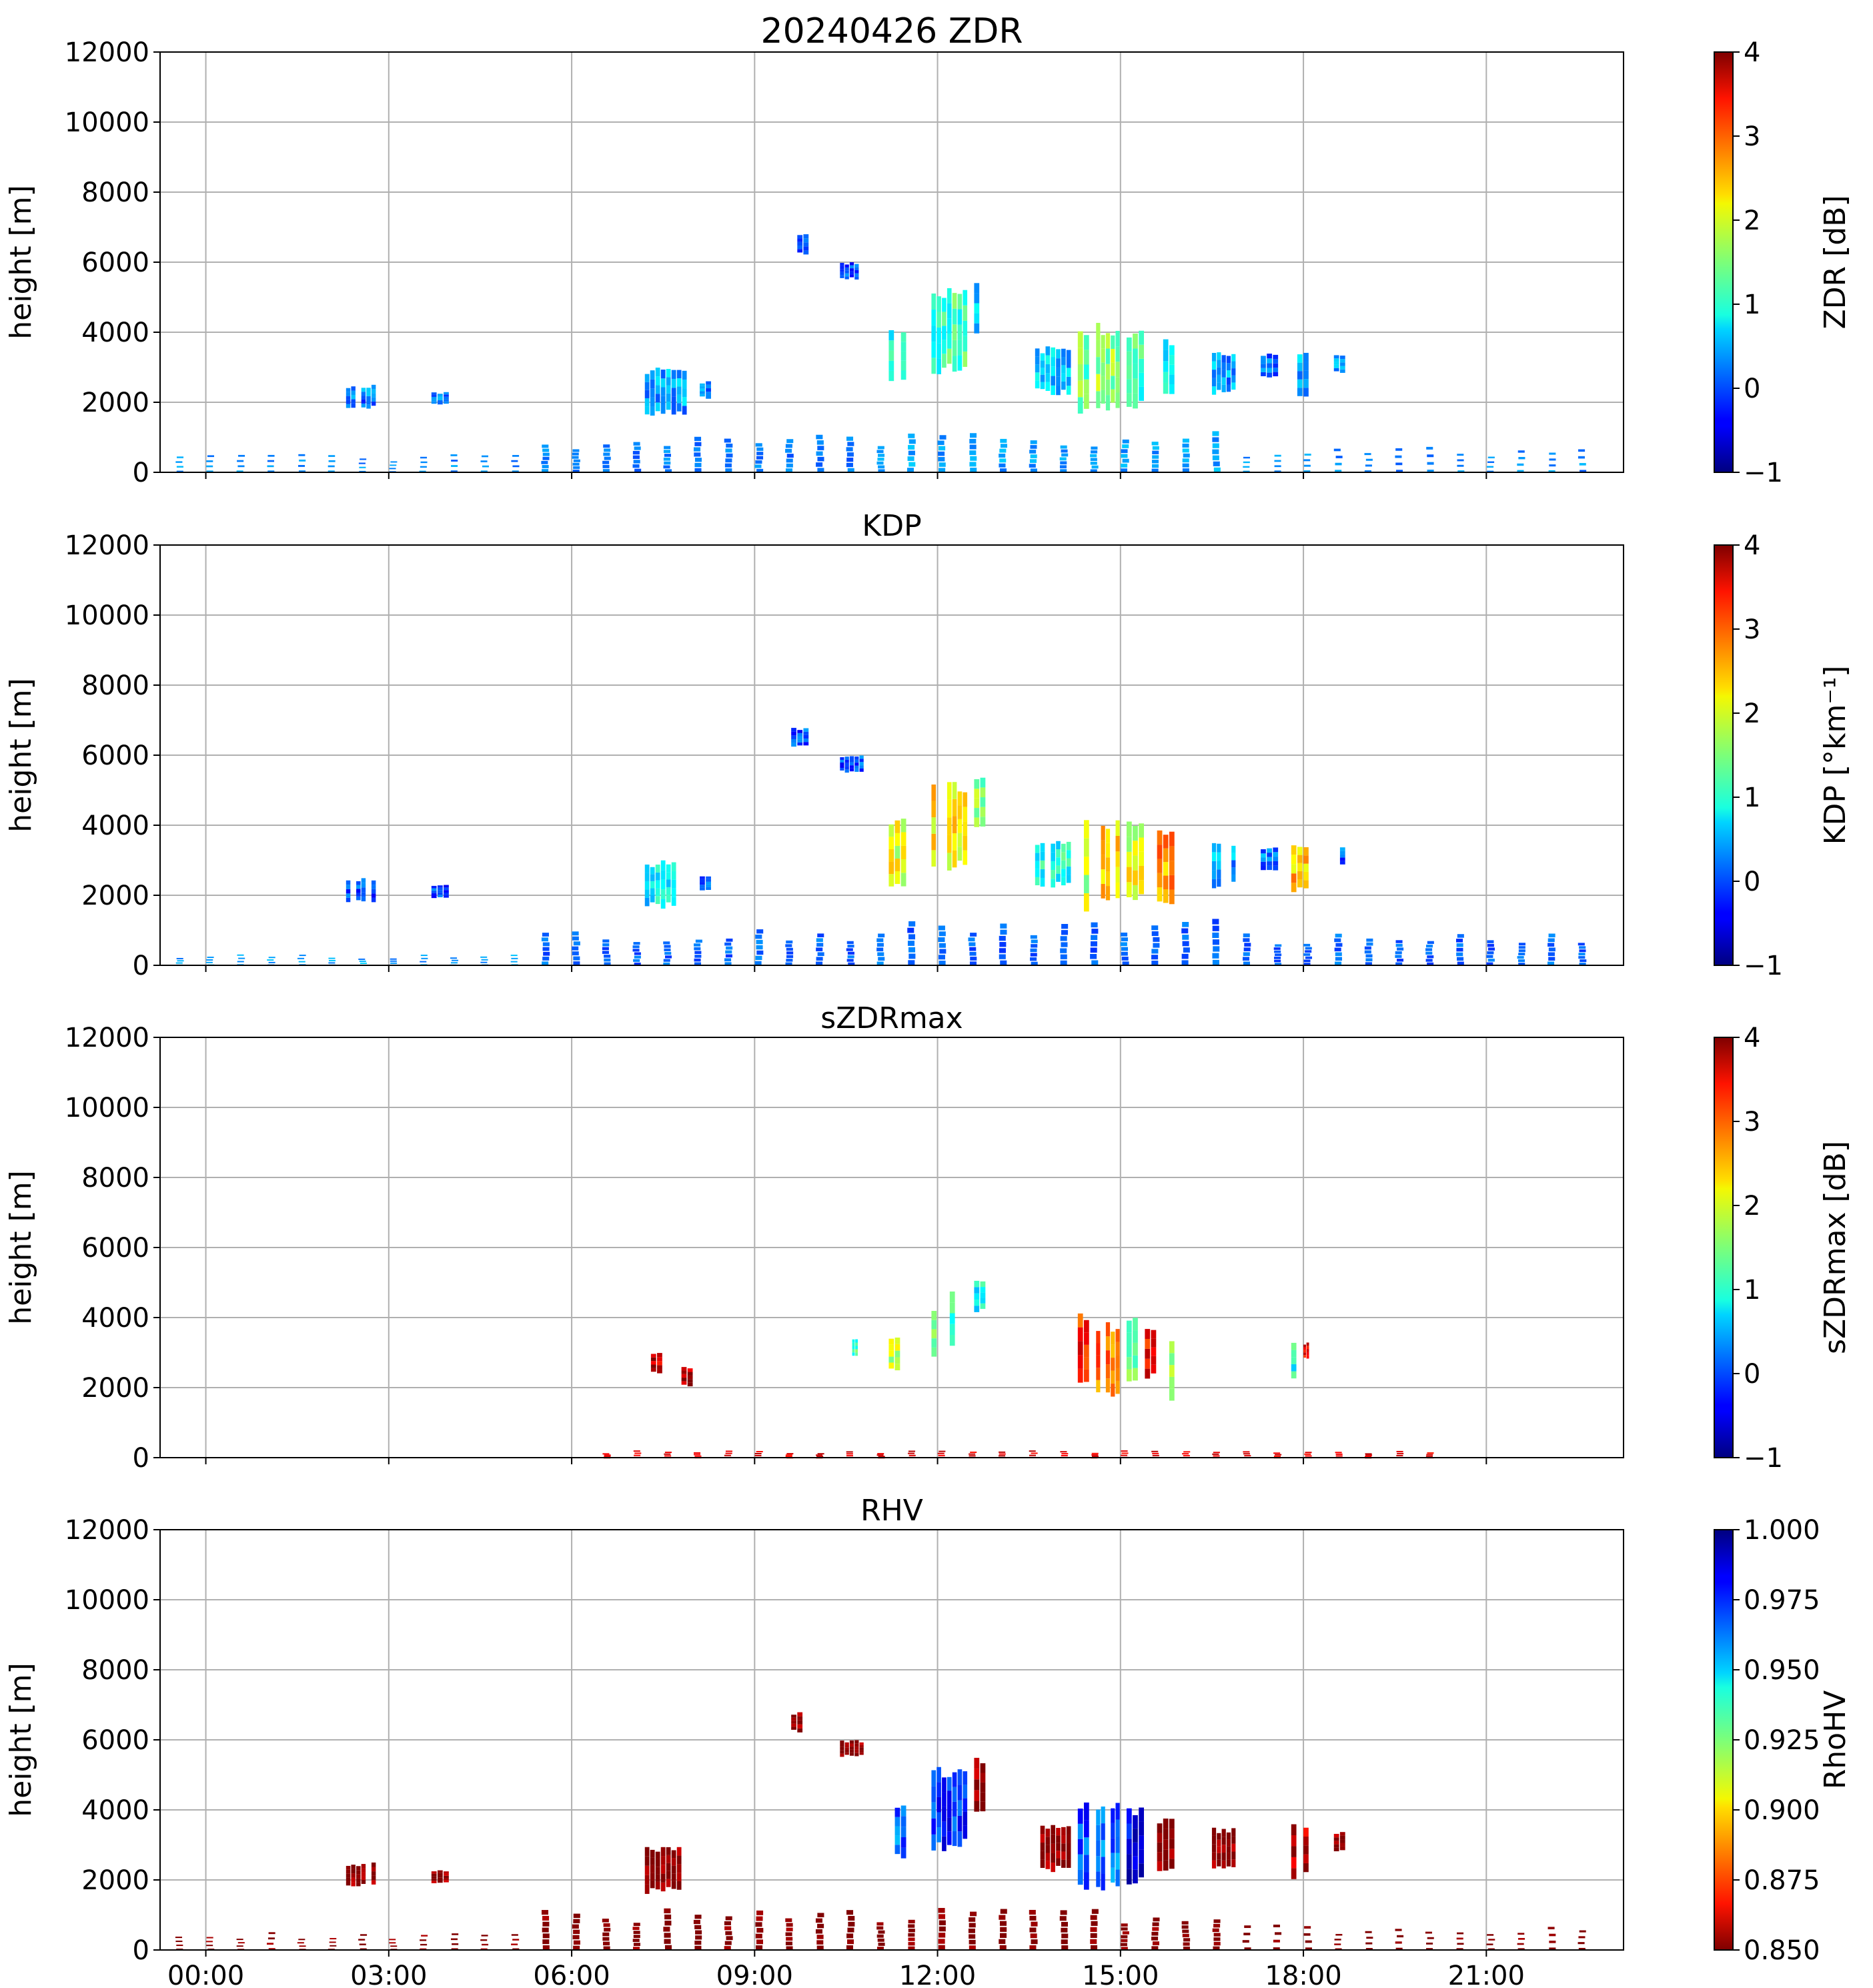  What do you see at coordinates (115, 192) in the screenshot?
I see `y-tick-label: 8000` at bounding box center [115, 192].